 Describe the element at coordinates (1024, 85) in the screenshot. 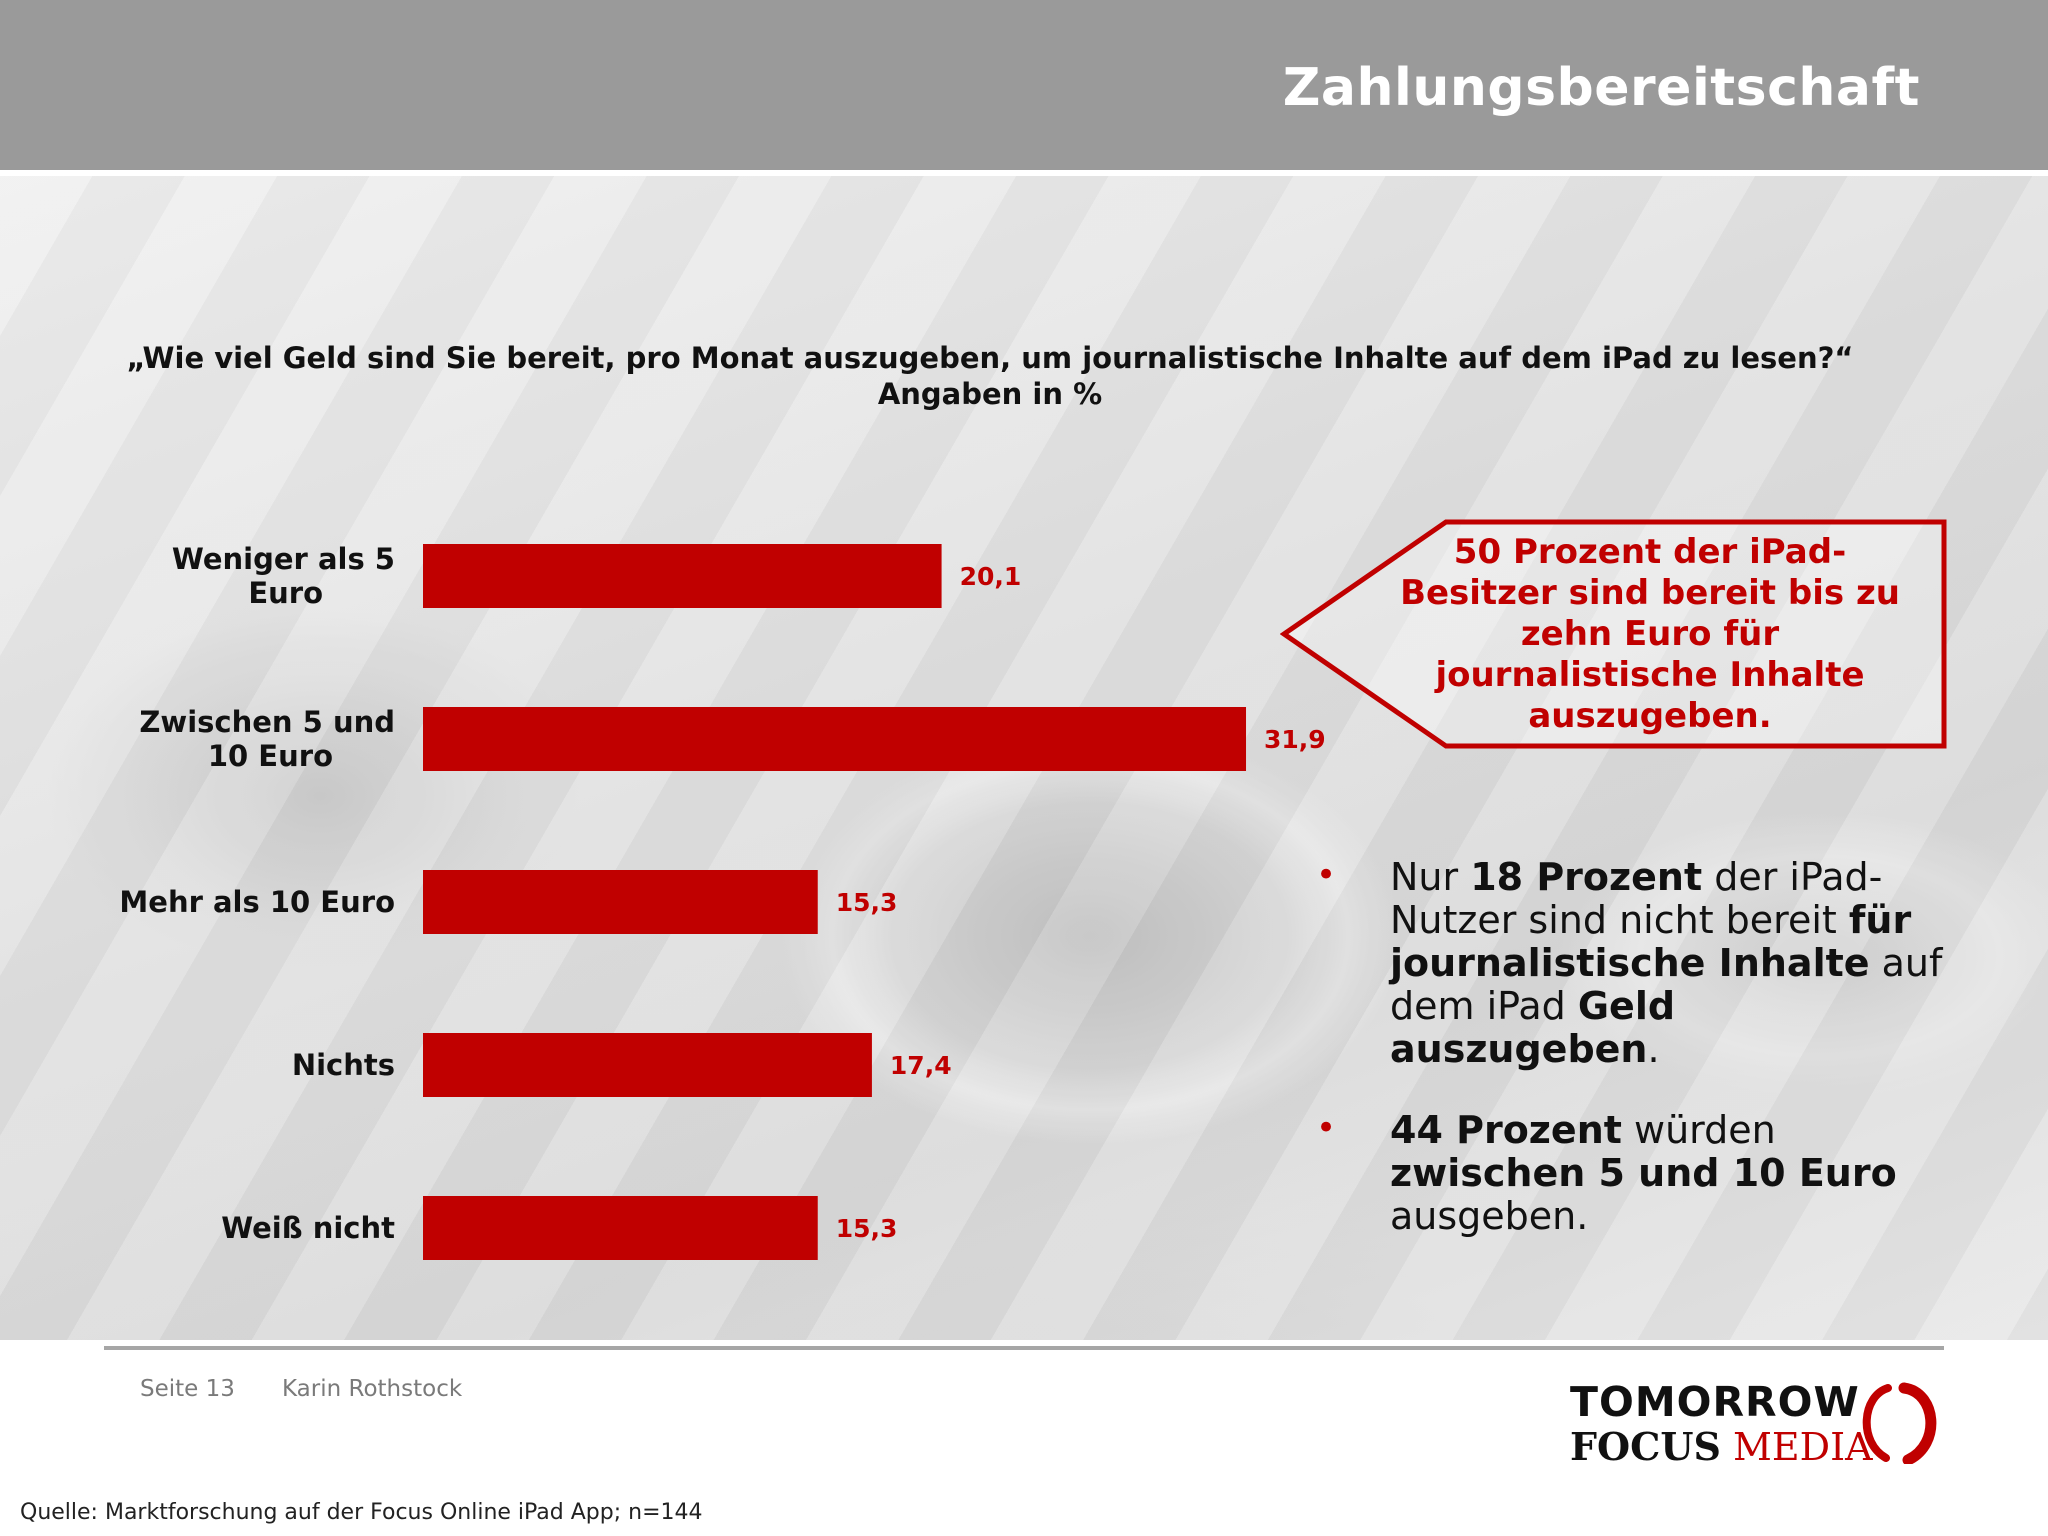

I see `header-bar` at that location.